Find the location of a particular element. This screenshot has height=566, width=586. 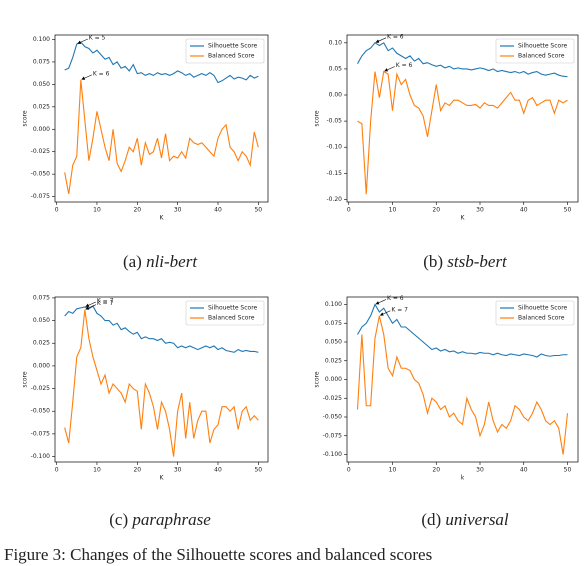

panel-caption: (a) nli-bert is located at coordinates (160, 261).